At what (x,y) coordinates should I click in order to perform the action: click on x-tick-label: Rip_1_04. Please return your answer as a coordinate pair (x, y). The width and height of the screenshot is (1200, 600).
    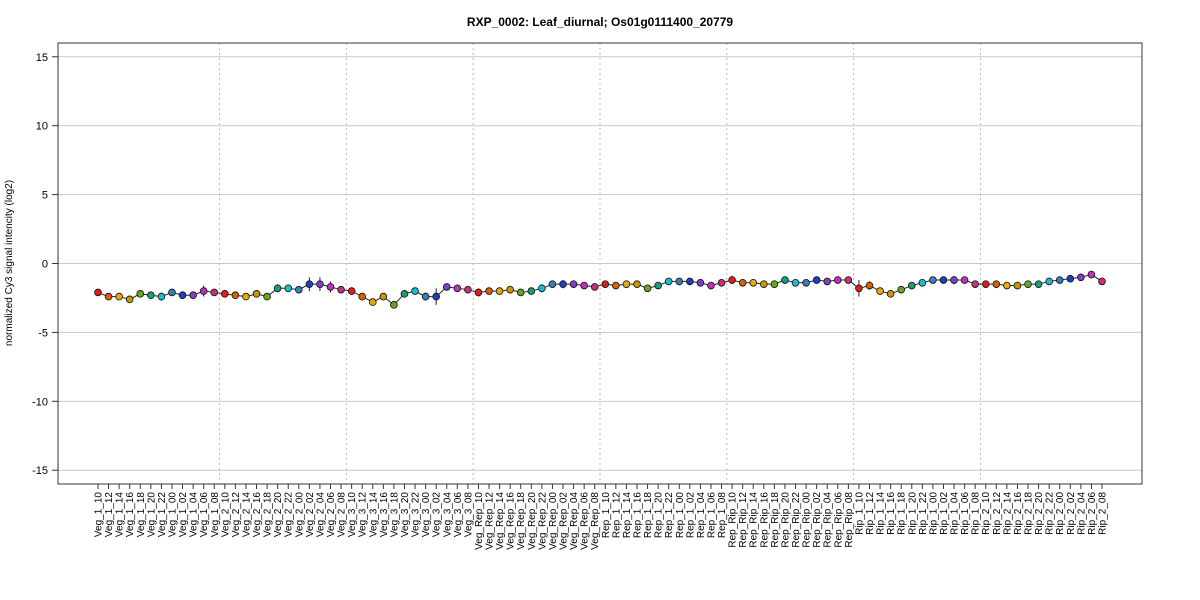
    Looking at the image, I should click on (955, 513).